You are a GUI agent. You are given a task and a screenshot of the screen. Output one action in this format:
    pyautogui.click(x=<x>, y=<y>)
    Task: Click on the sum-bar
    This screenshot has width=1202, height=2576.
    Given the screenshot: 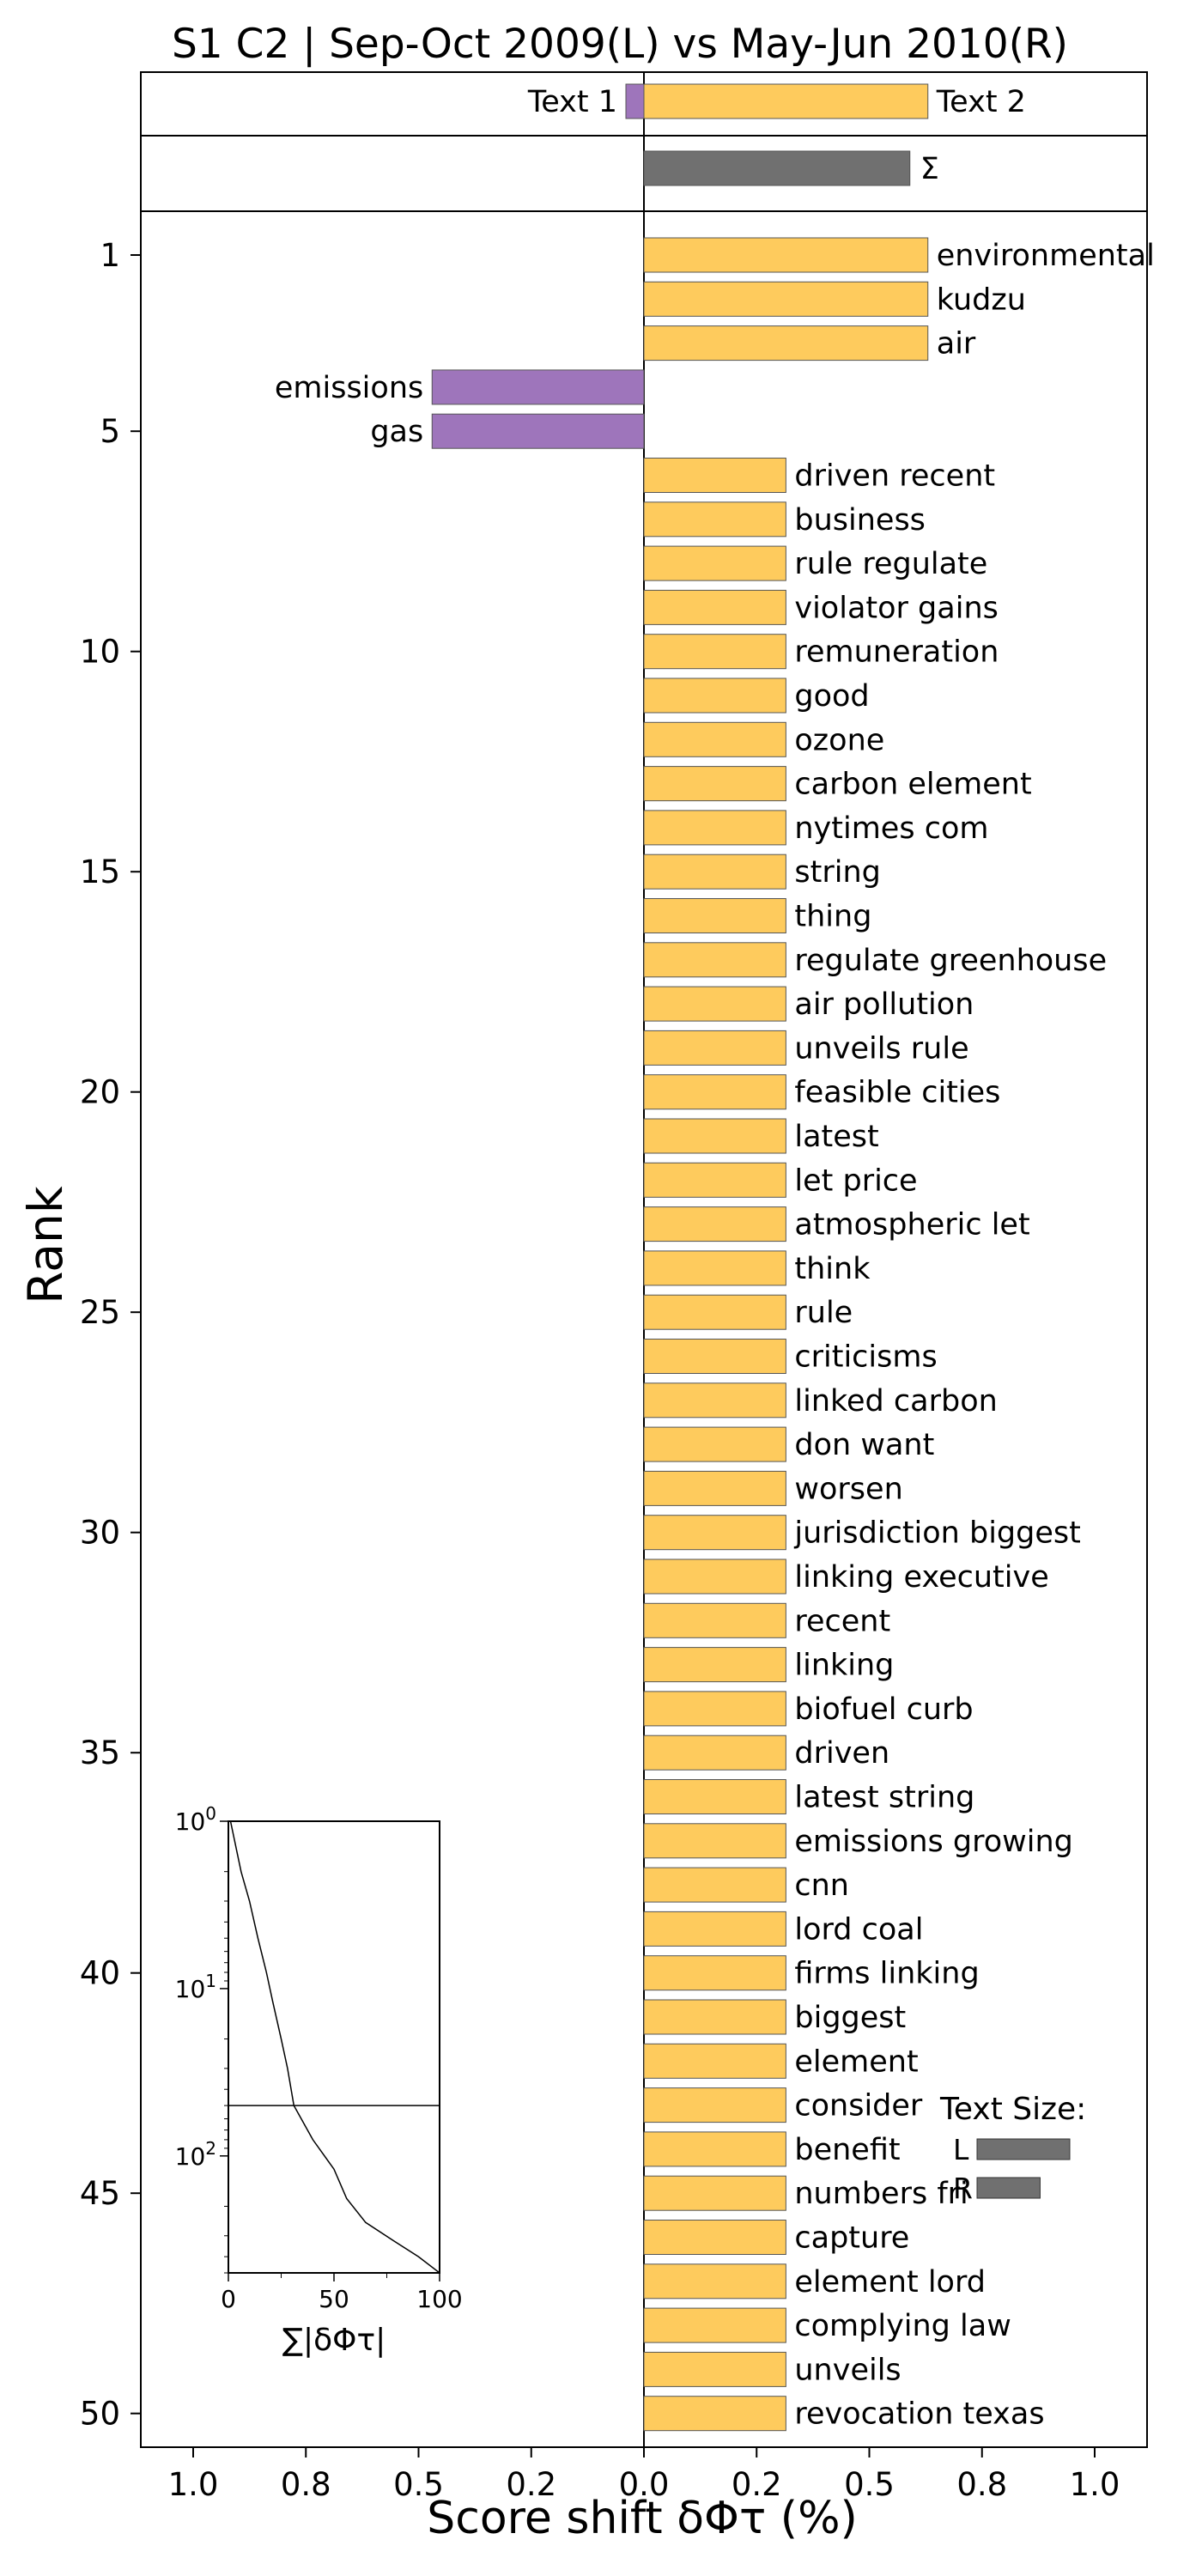 What is the action you would take?
    pyautogui.click(x=777, y=168)
    